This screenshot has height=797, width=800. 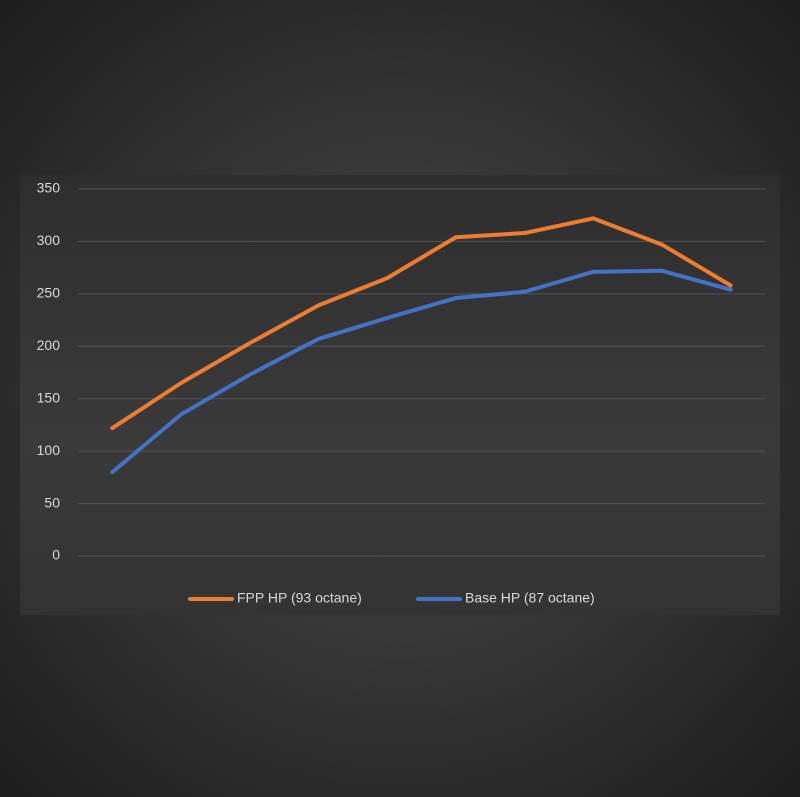 What do you see at coordinates (49, 450) in the screenshot?
I see `y-tick-label: 100` at bounding box center [49, 450].